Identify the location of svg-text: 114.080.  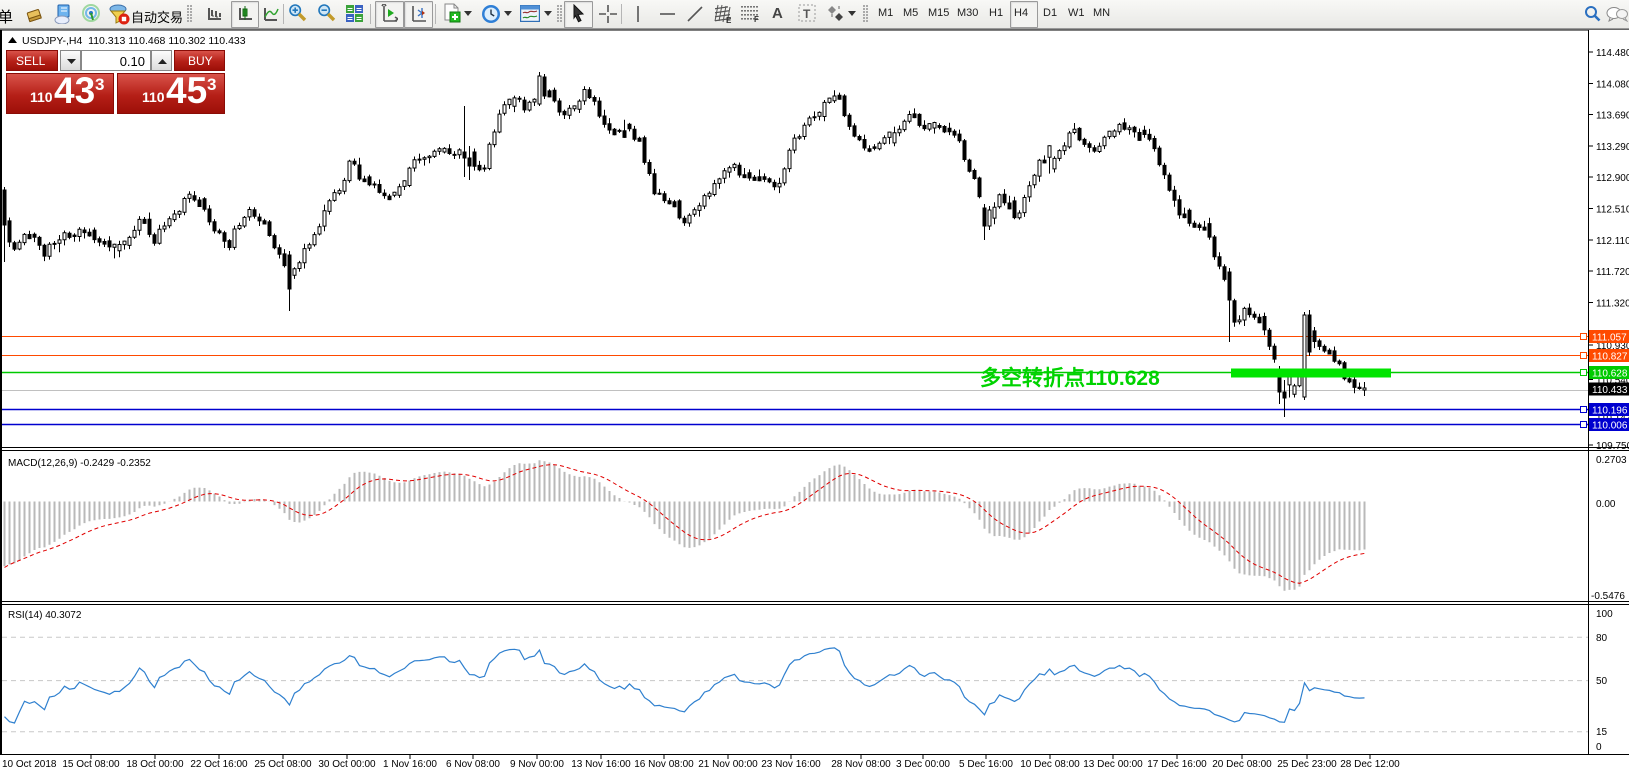
(1612, 85).